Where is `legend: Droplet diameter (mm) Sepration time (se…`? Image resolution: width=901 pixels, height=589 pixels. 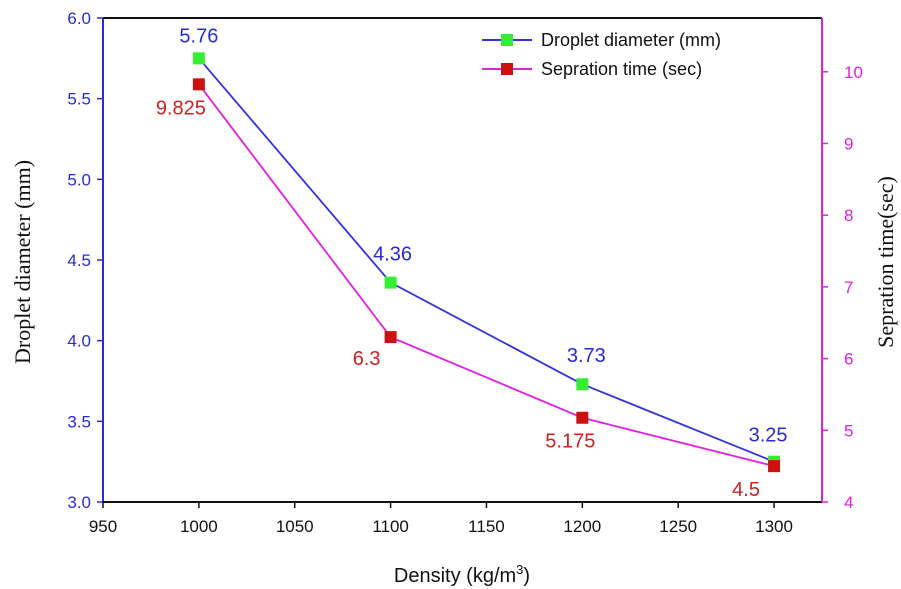
legend: Droplet diameter (mm) Sepration time (se… is located at coordinates (601, 54).